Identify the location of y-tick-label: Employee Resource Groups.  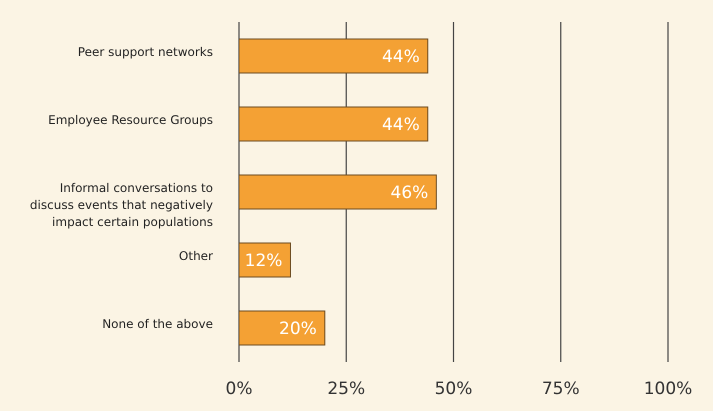
(130, 120).